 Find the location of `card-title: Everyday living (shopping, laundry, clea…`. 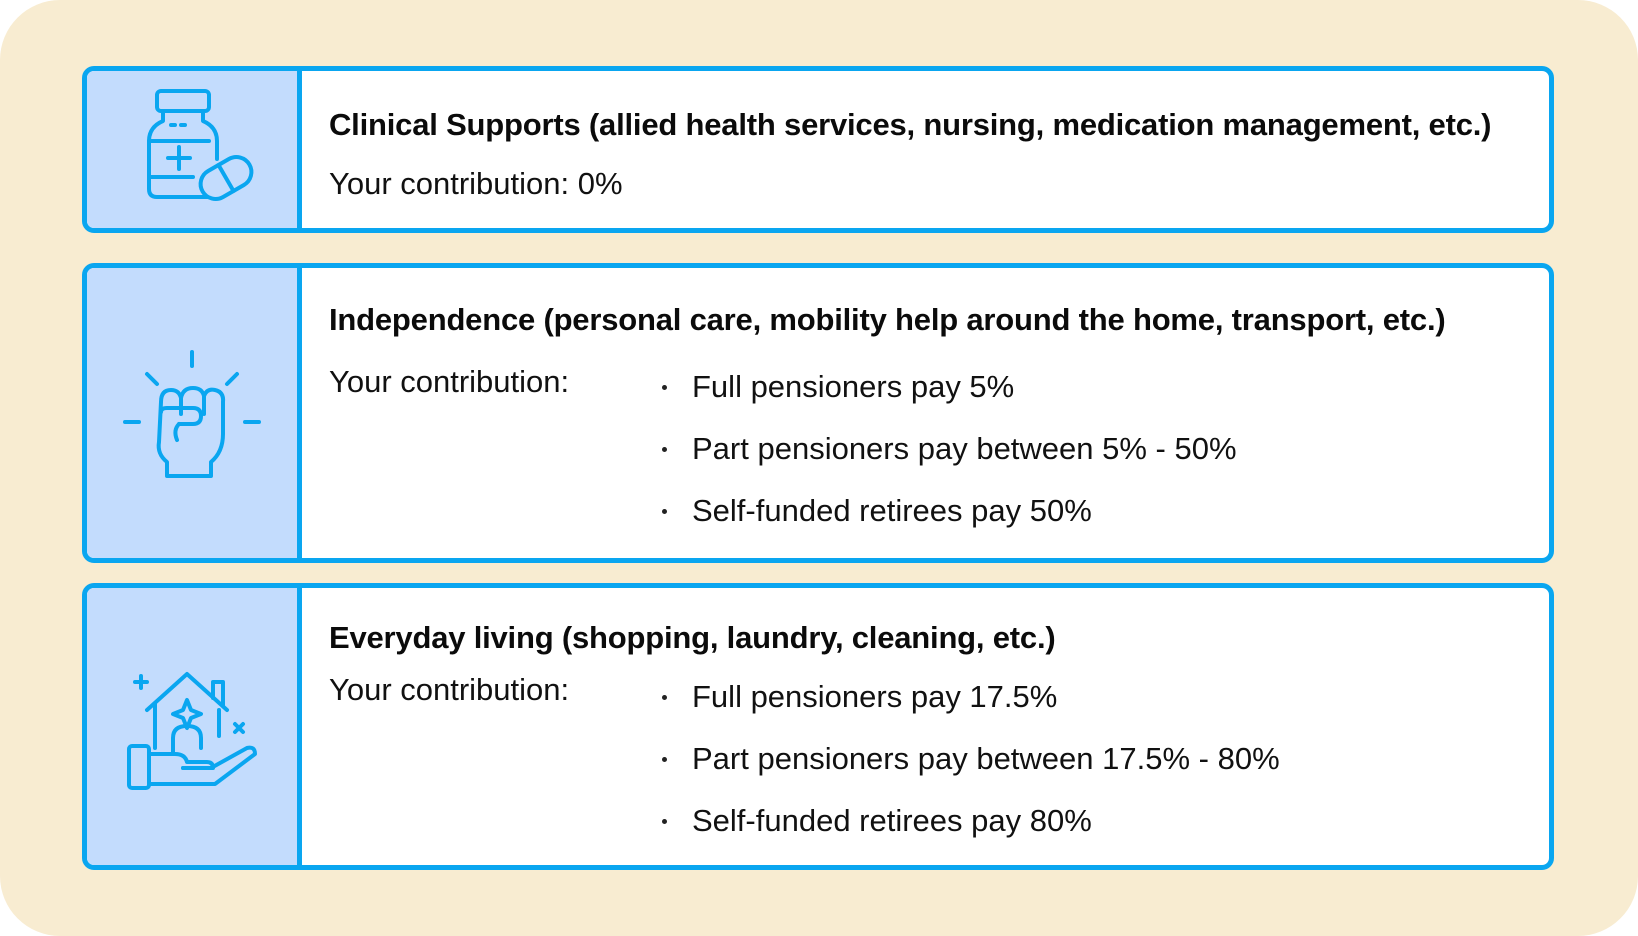

card-title: Everyday living (shopping, laundry, clea… is located at coordinates (692, 637).